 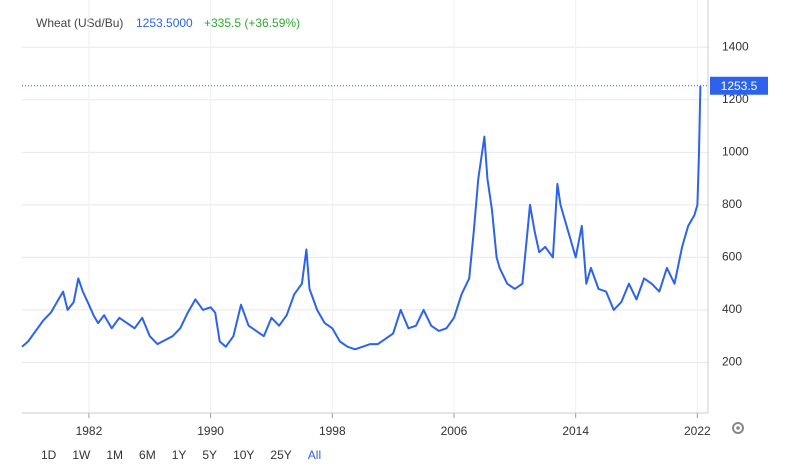 I want to click on y-tick-label: 400, so click(x=732, y=309).